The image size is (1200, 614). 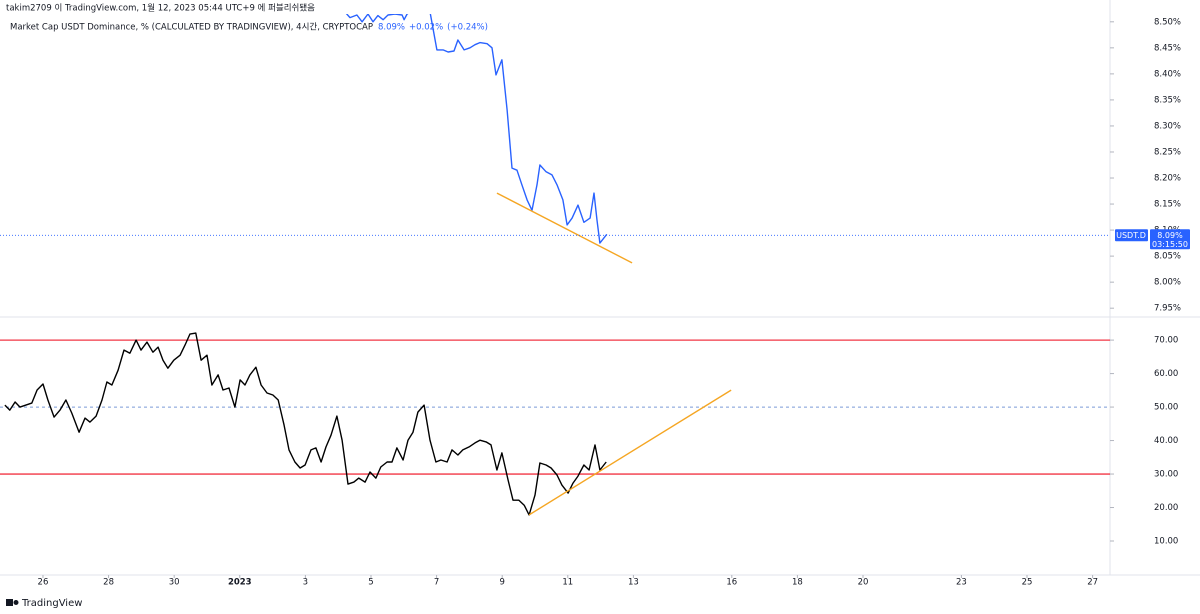 I want to click on x-tick-label: 18, so click(x=797, y=583).